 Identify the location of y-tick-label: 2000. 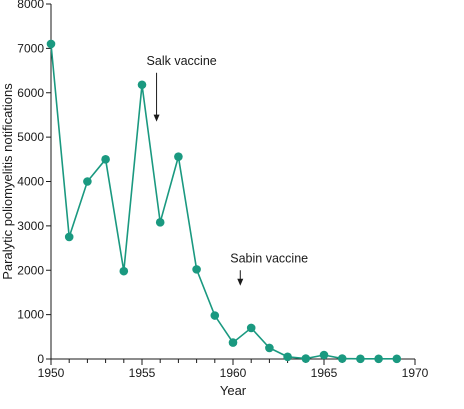
(30, 270).